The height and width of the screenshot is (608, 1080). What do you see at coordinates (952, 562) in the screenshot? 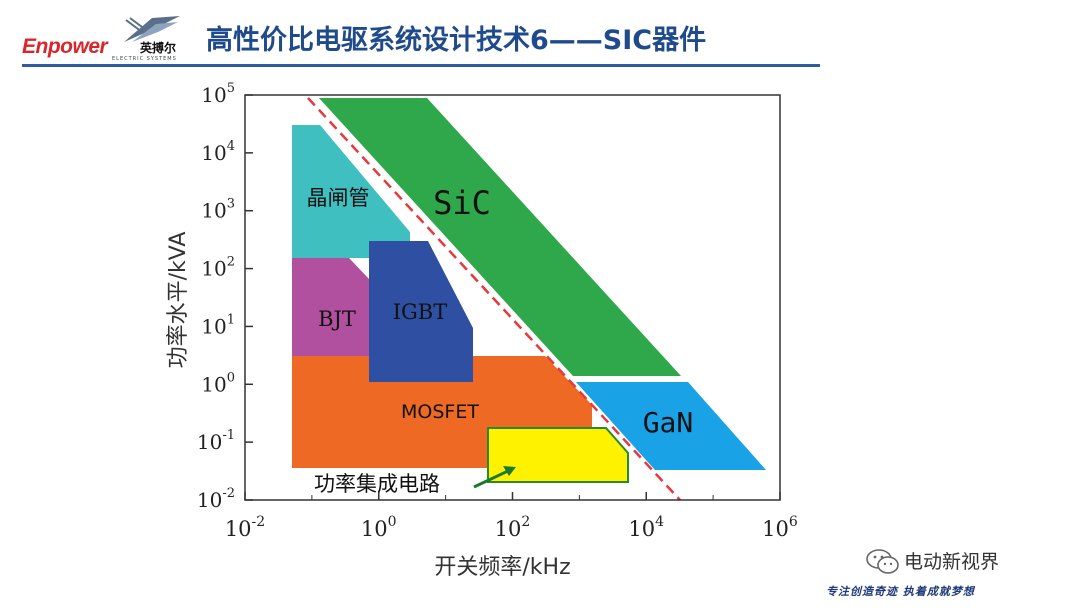
I see `watermark-name: 电动新视界` at bounding box center [952, 562].